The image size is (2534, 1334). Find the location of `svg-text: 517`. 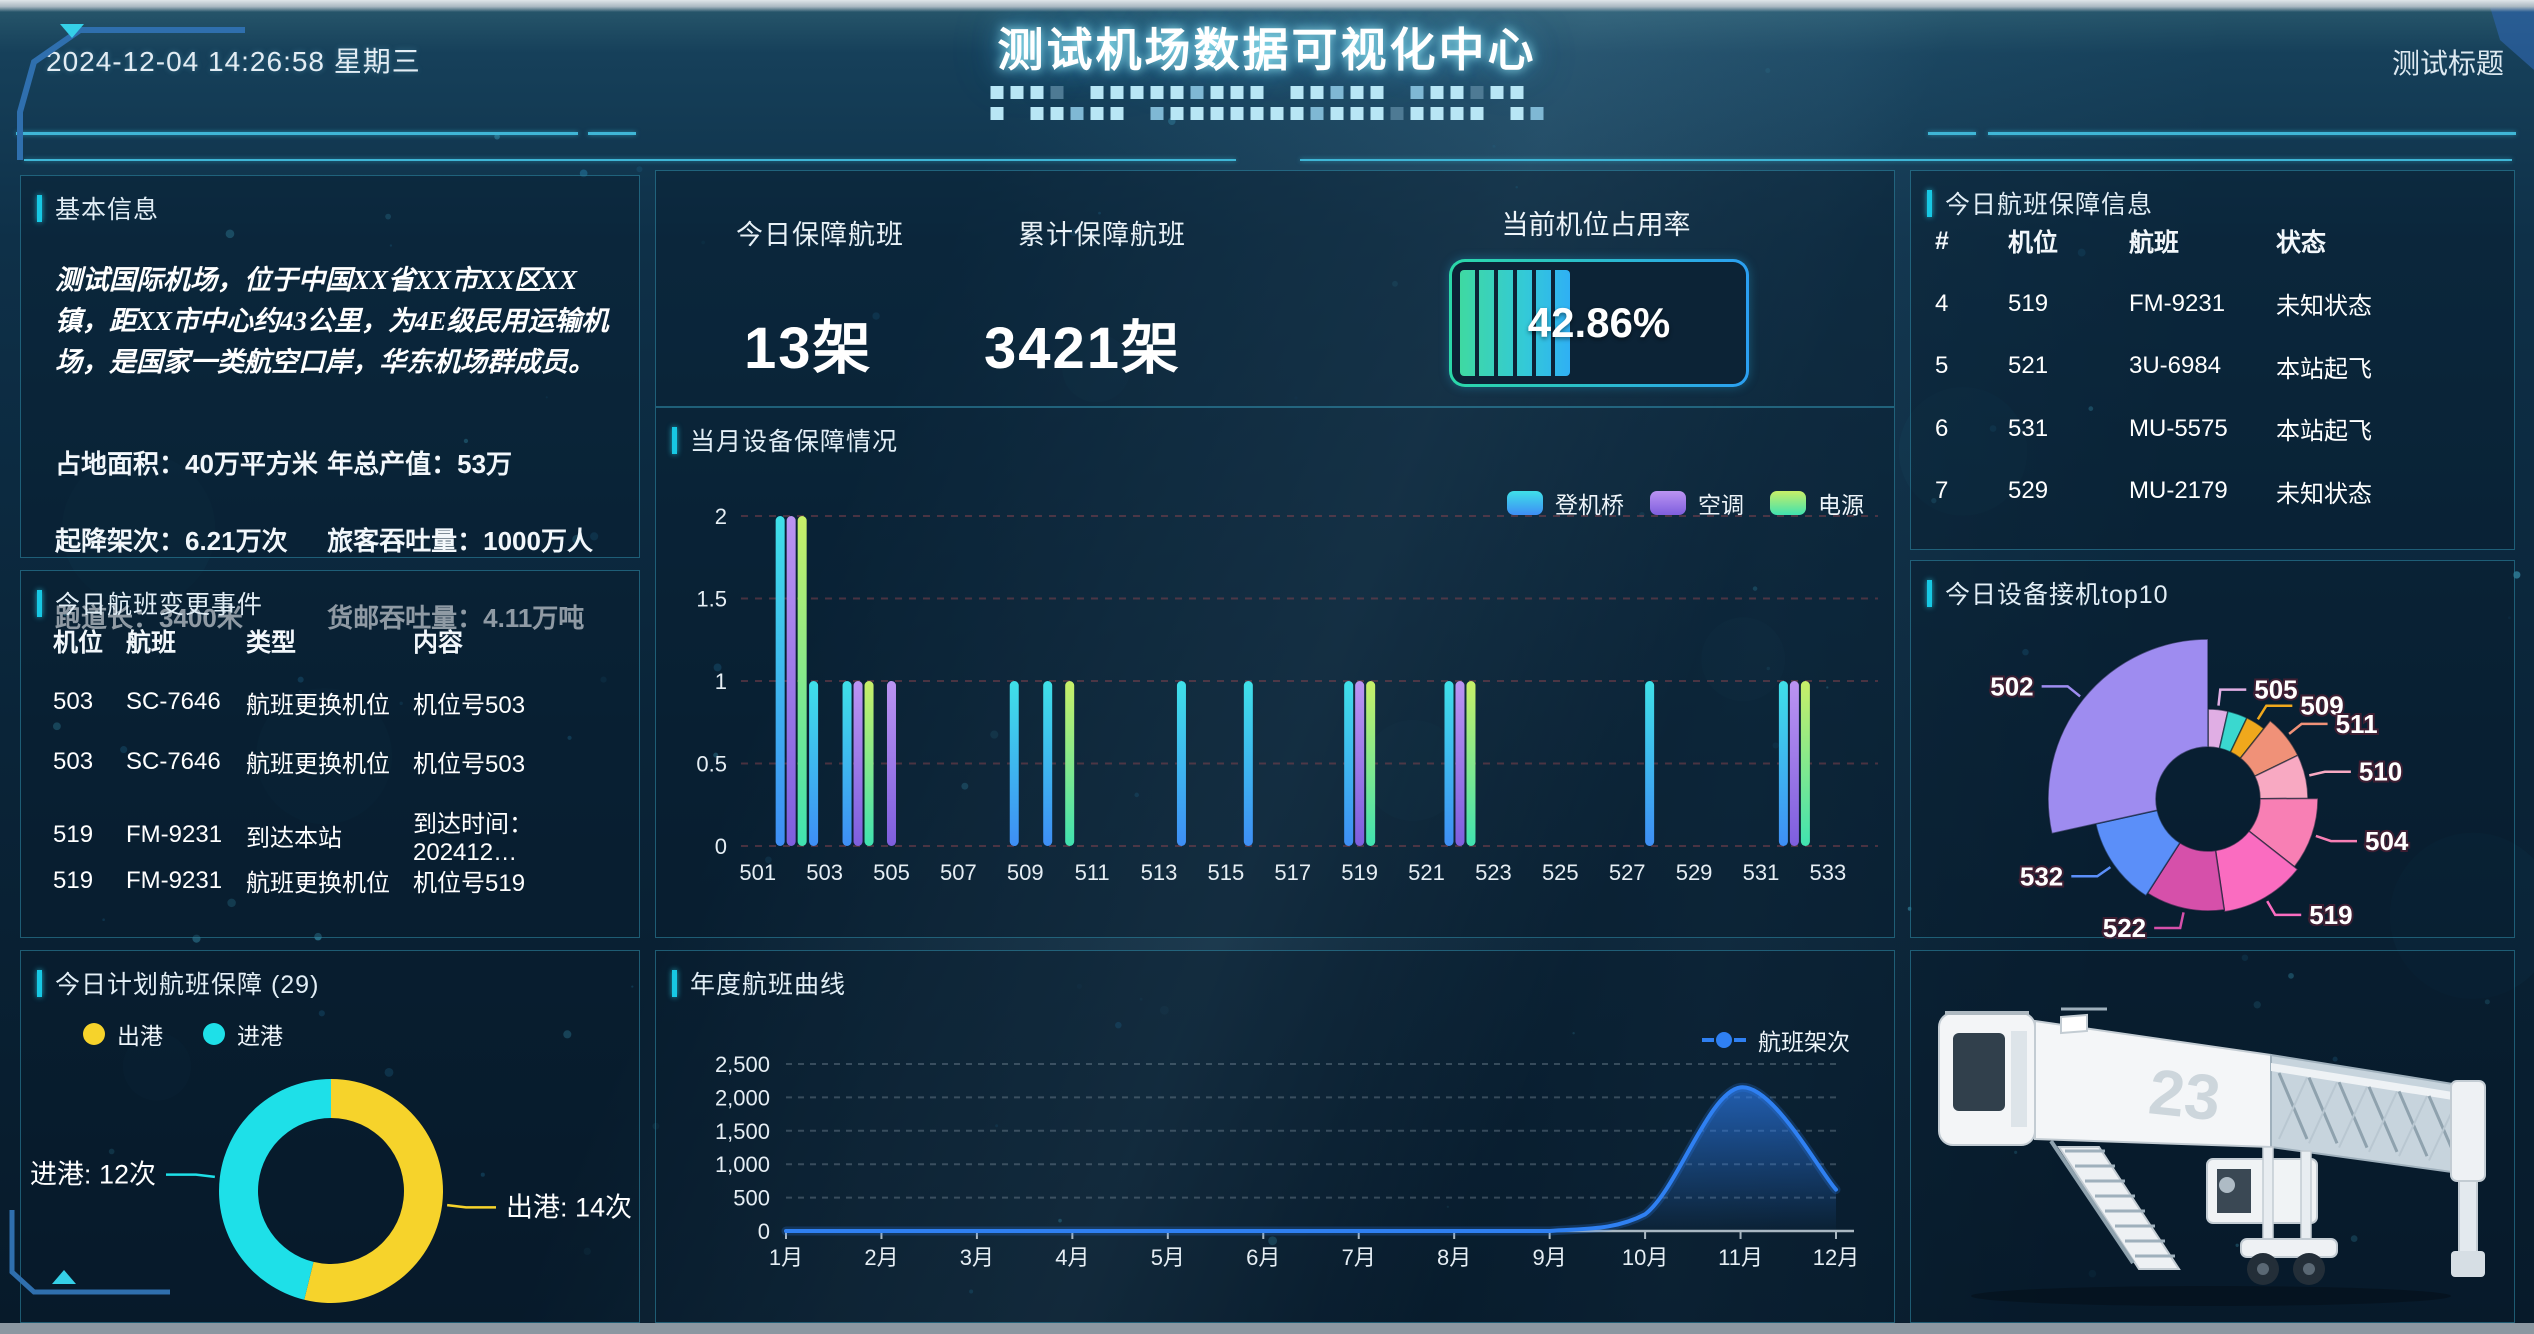

svg-text: 517 is located at coordinates (1292, 872).